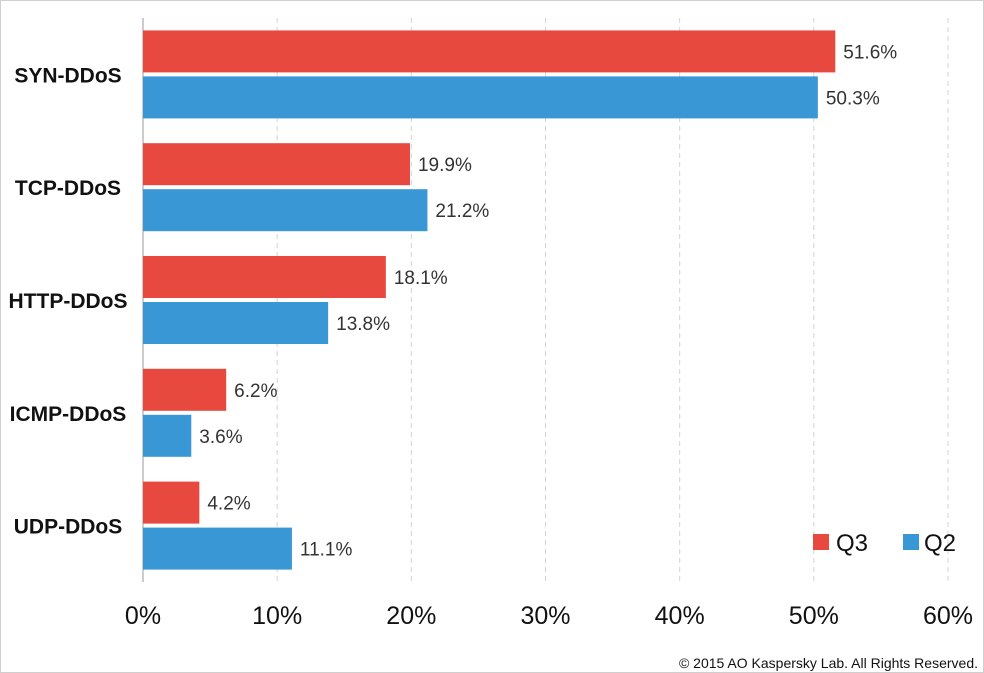  I want to click on legend-label-q3: Q3, so click(852, 543).